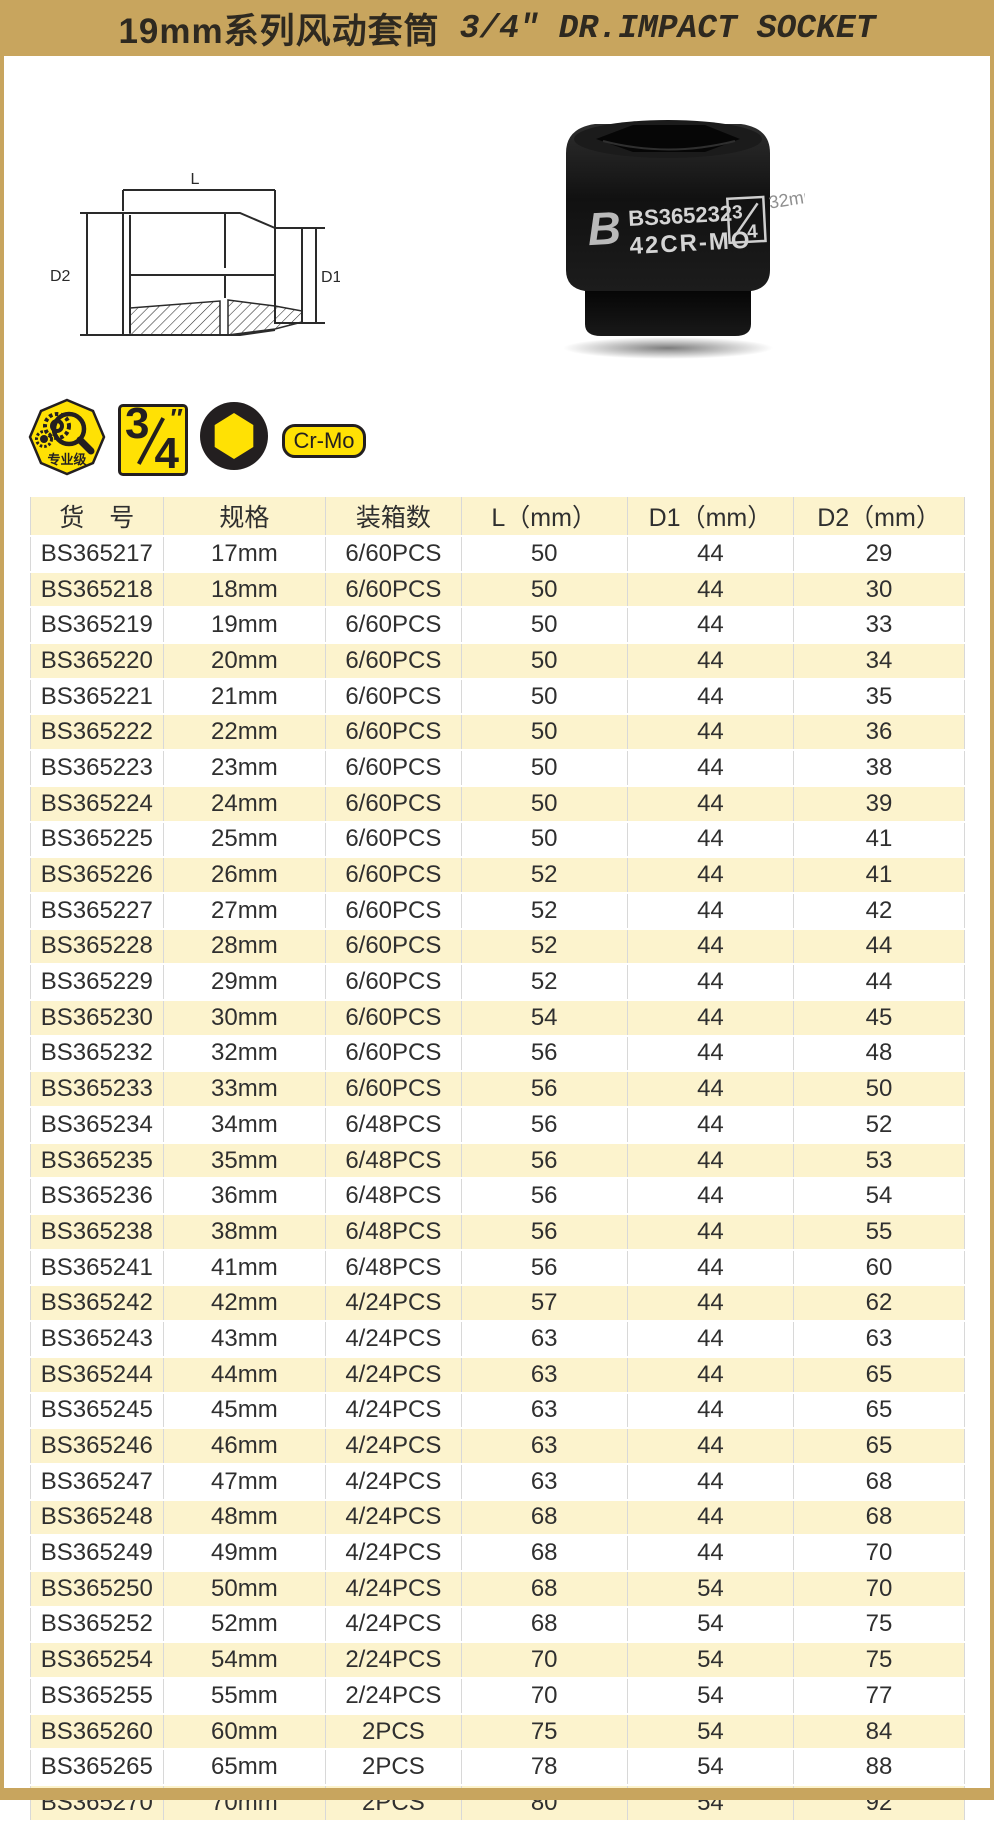  Describe the element at coordinates (67, 437) in the screenshot. I see `professional-grade-icon: 专业级` at that location.